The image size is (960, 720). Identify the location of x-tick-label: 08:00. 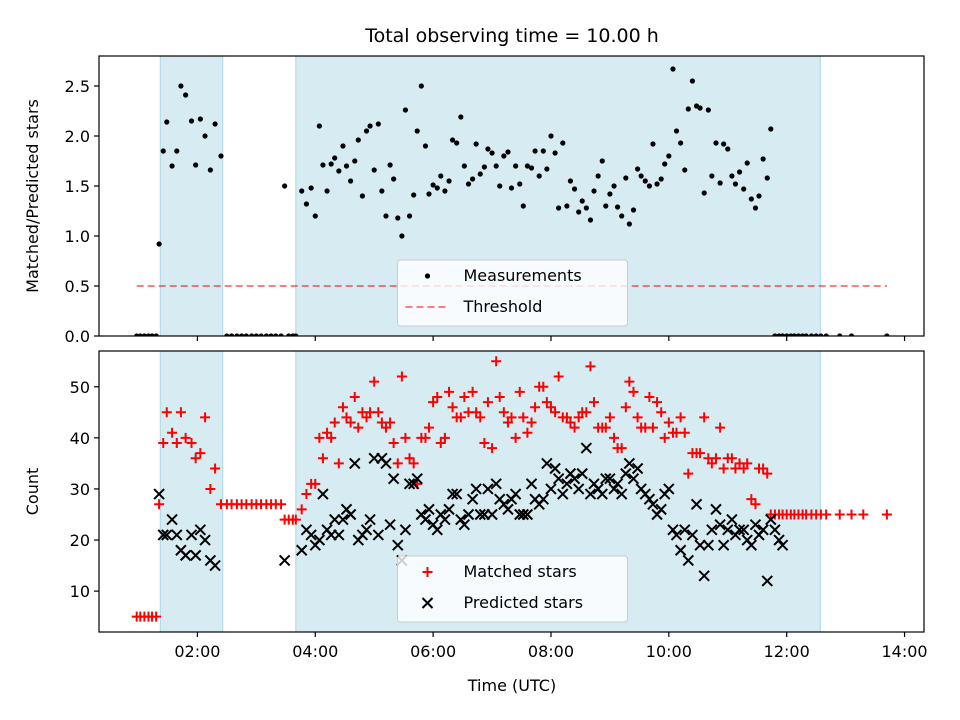
(551, 651).